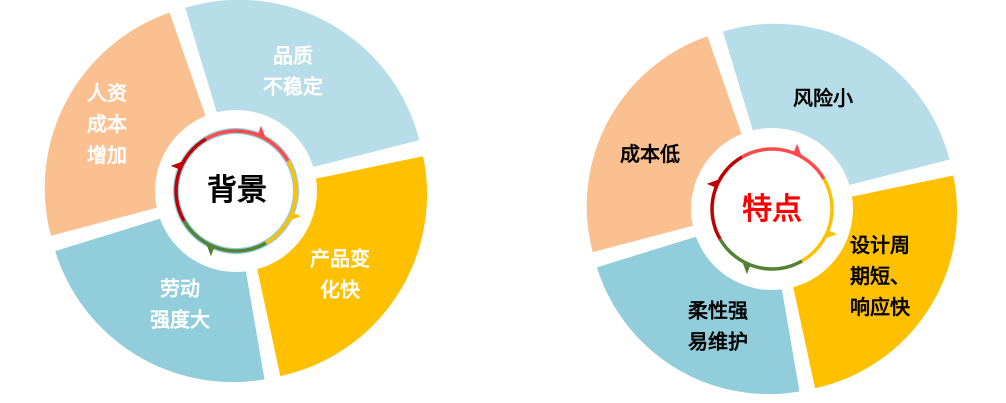 This screenshot has width=1006, height=403. I want to click on segment-label-short-cycle: 响应快, so click(880, 307).